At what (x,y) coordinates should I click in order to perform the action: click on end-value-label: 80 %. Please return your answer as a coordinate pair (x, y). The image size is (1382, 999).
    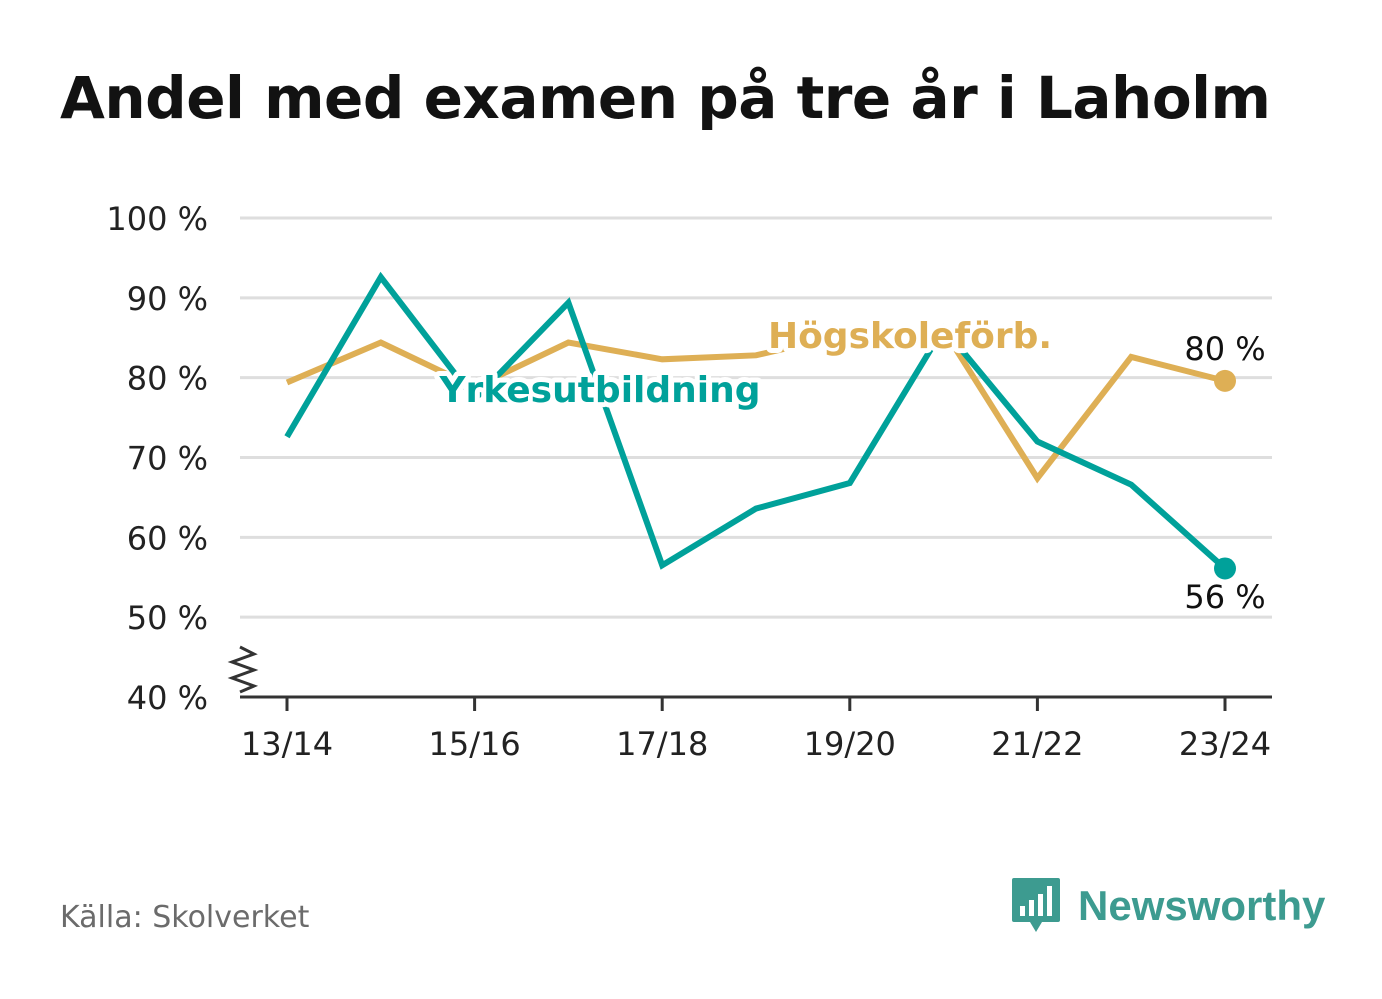
    Looking at the image, I should click on (1224, 349).